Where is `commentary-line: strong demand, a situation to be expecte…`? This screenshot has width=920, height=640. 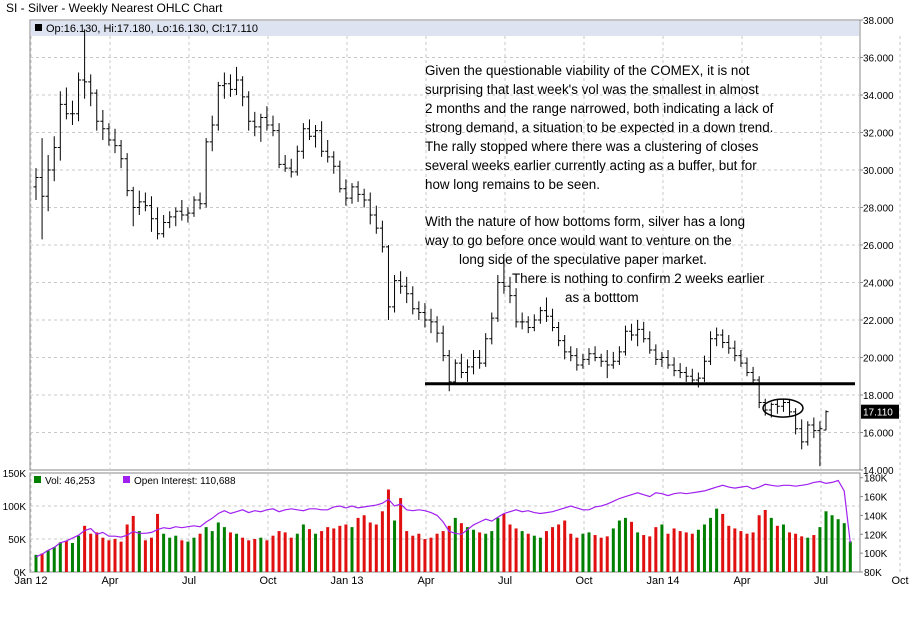 commentary-line: strong demand, a situation to be expecte… is located at coordinates (599, 127).